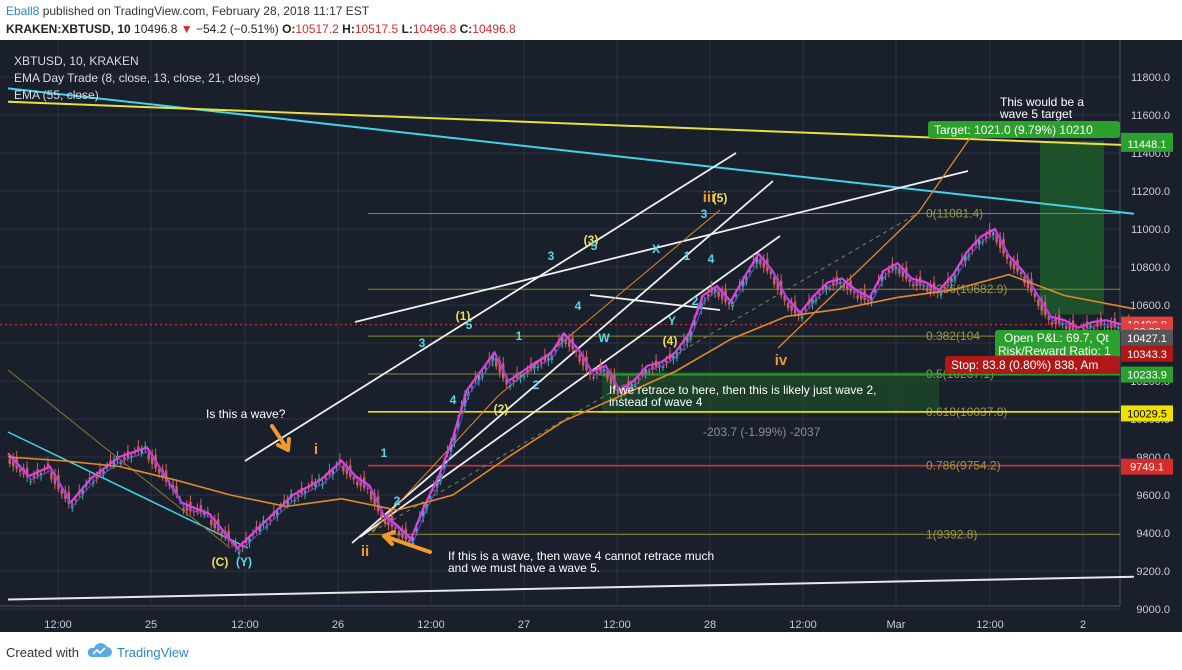  Describe the element at coordinates (672, 321) in the screenshot. I see `wave-label-cyan: Y` at that location.